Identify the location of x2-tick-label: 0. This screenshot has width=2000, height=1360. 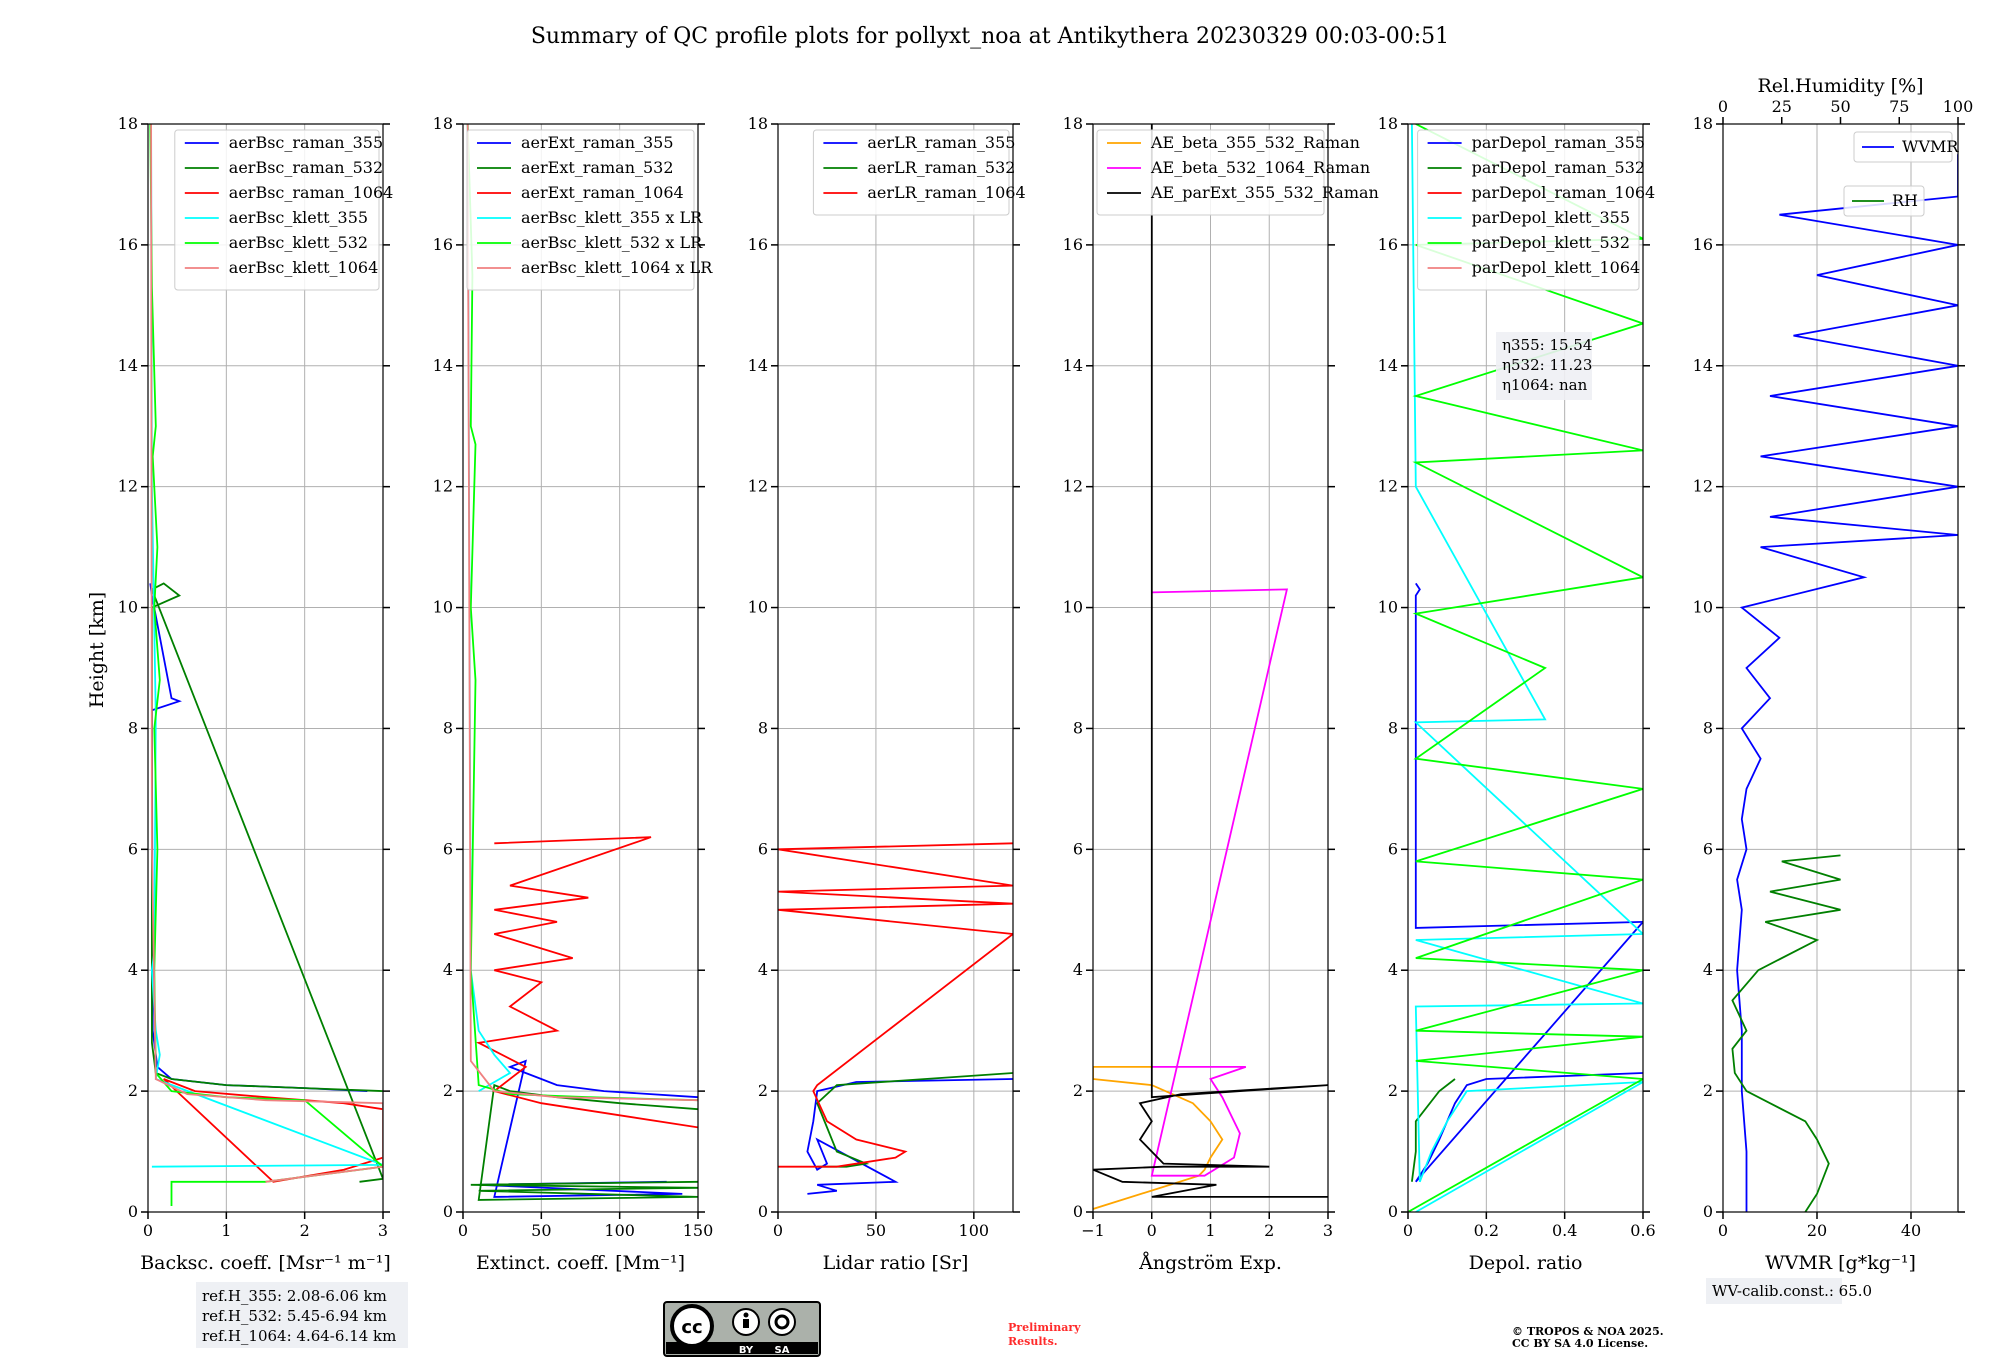
(1723, 106).